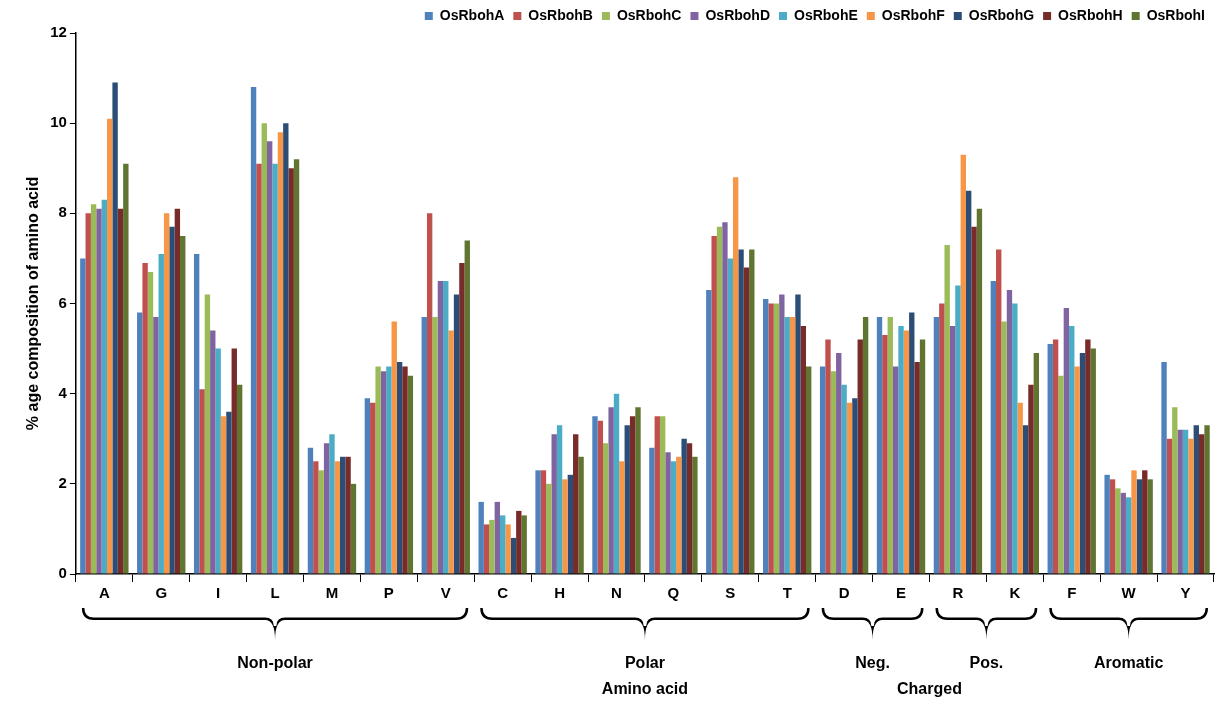 The width and height of the screenshot is (1229, 706). I want to click on legend-label: OsRbohB, so click(560, 14).